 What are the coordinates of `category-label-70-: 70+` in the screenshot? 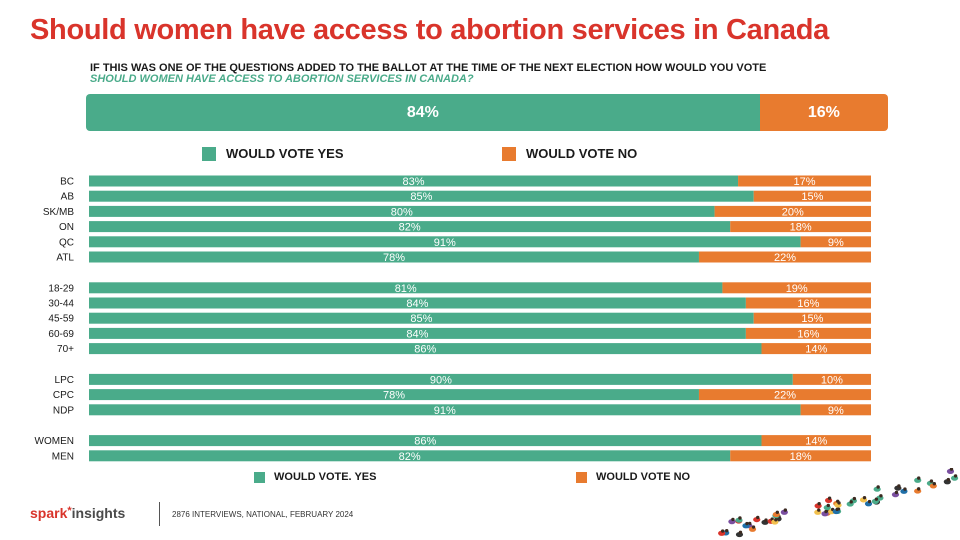 It's located at (65, 349).